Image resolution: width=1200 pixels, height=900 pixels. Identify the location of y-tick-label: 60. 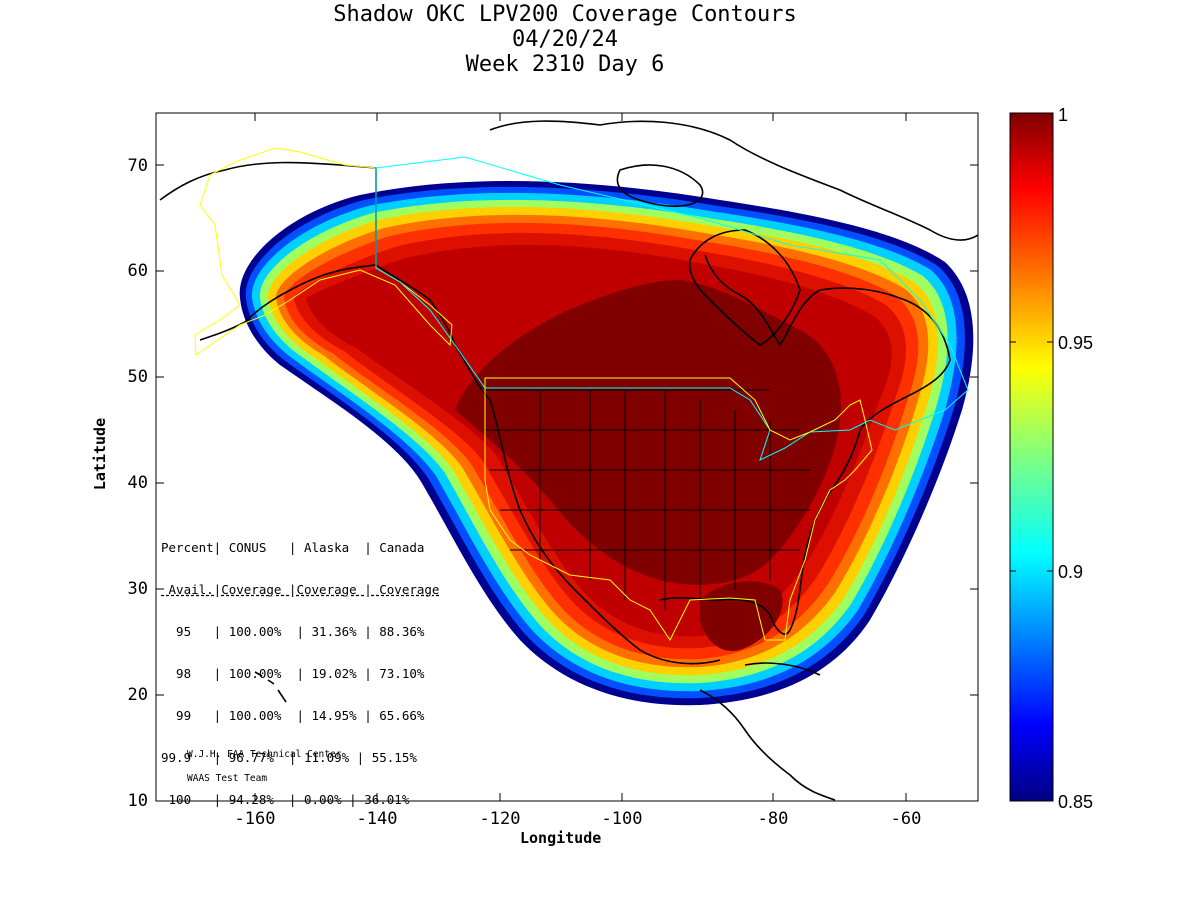
(138, 271).